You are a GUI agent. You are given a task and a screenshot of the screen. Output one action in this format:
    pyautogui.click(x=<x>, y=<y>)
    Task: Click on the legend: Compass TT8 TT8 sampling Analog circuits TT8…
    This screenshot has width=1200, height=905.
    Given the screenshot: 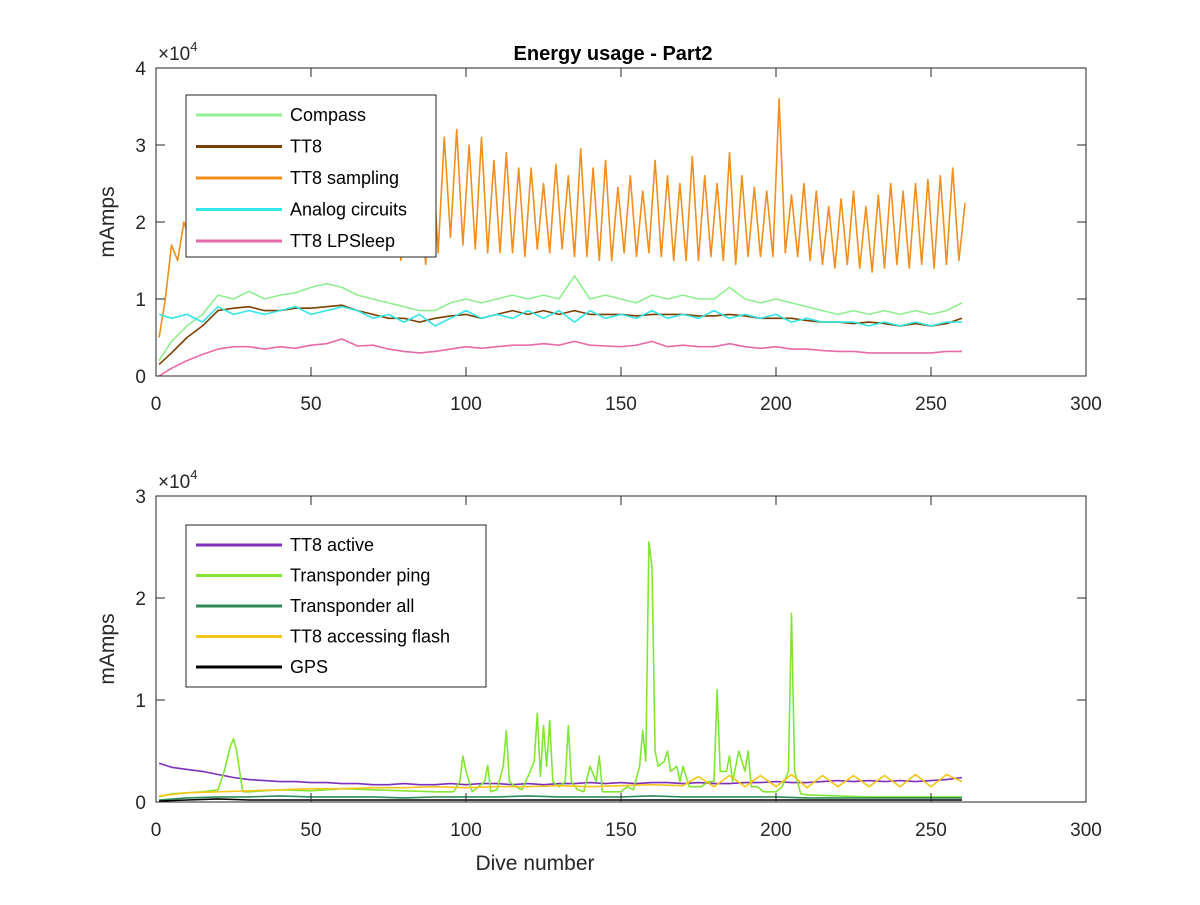 What is the action you would take?
    pyautogui.click(x=311, y=176)
    